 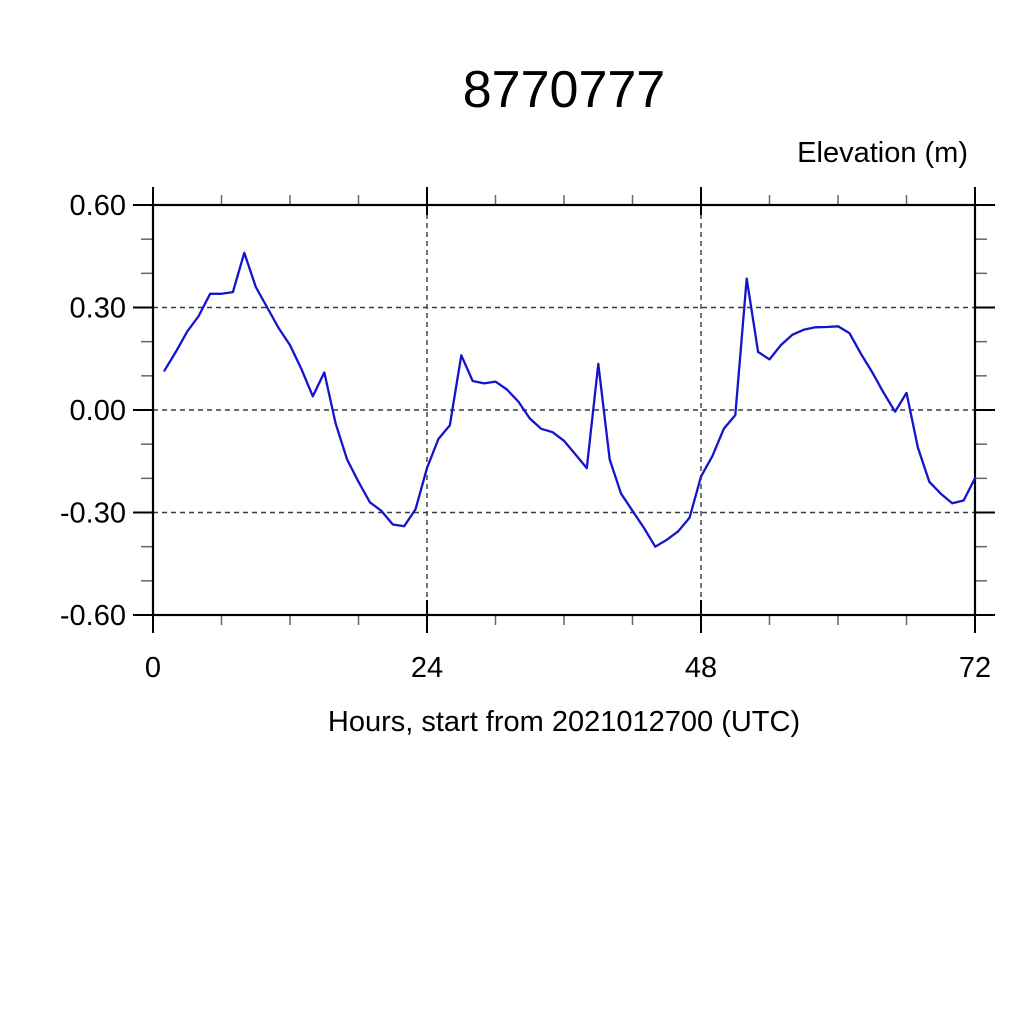 What do you see at coordinates (98, 309) in the screenshot?
I see `y-tick-label: 0.30` at bounding box center [98, 309].